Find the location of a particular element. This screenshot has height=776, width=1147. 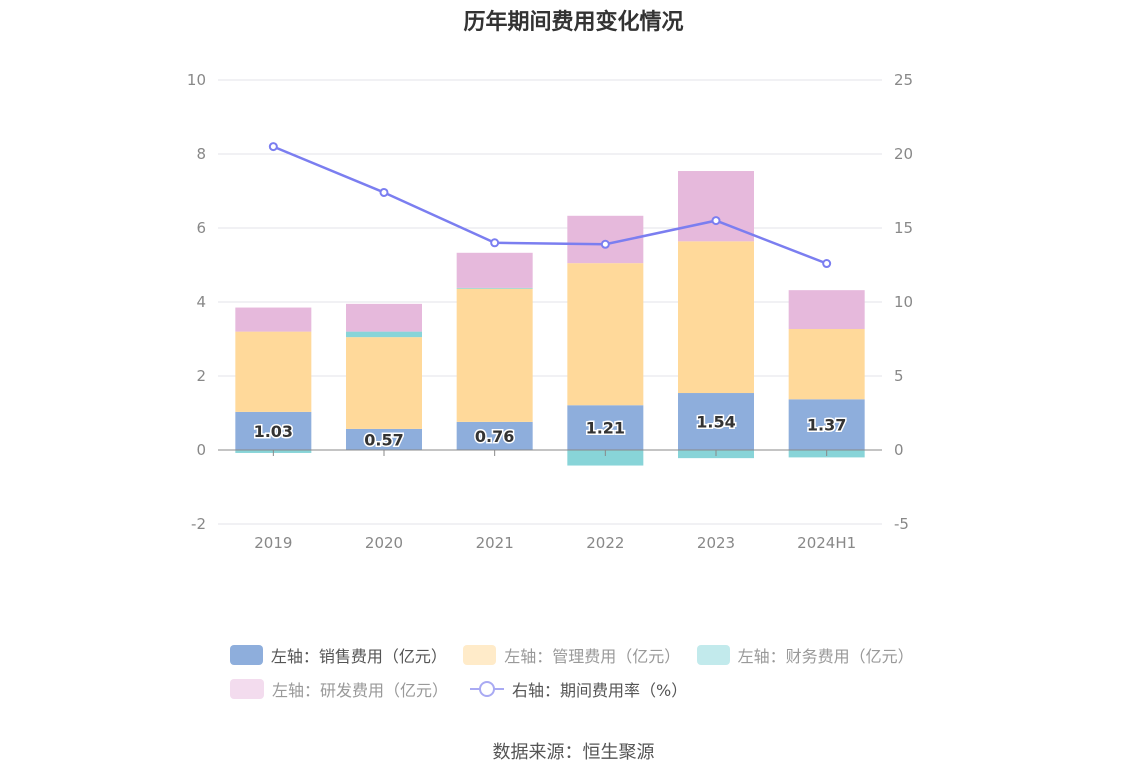

data-label: 1.54 is located at coordinates (715, 422).